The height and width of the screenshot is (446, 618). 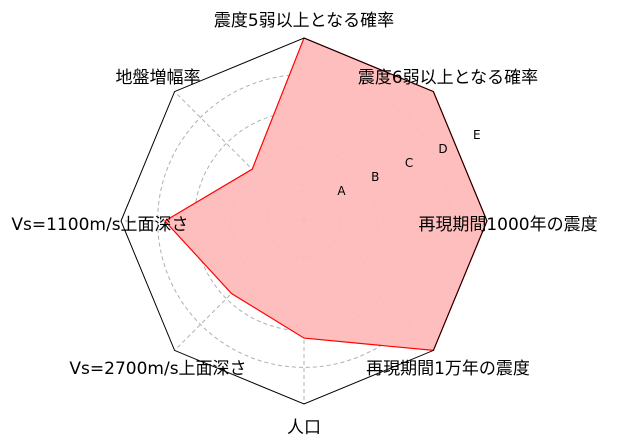 I want to click on axis-label-3: 再現期間1000年の震度, so click(x=507, y=225).